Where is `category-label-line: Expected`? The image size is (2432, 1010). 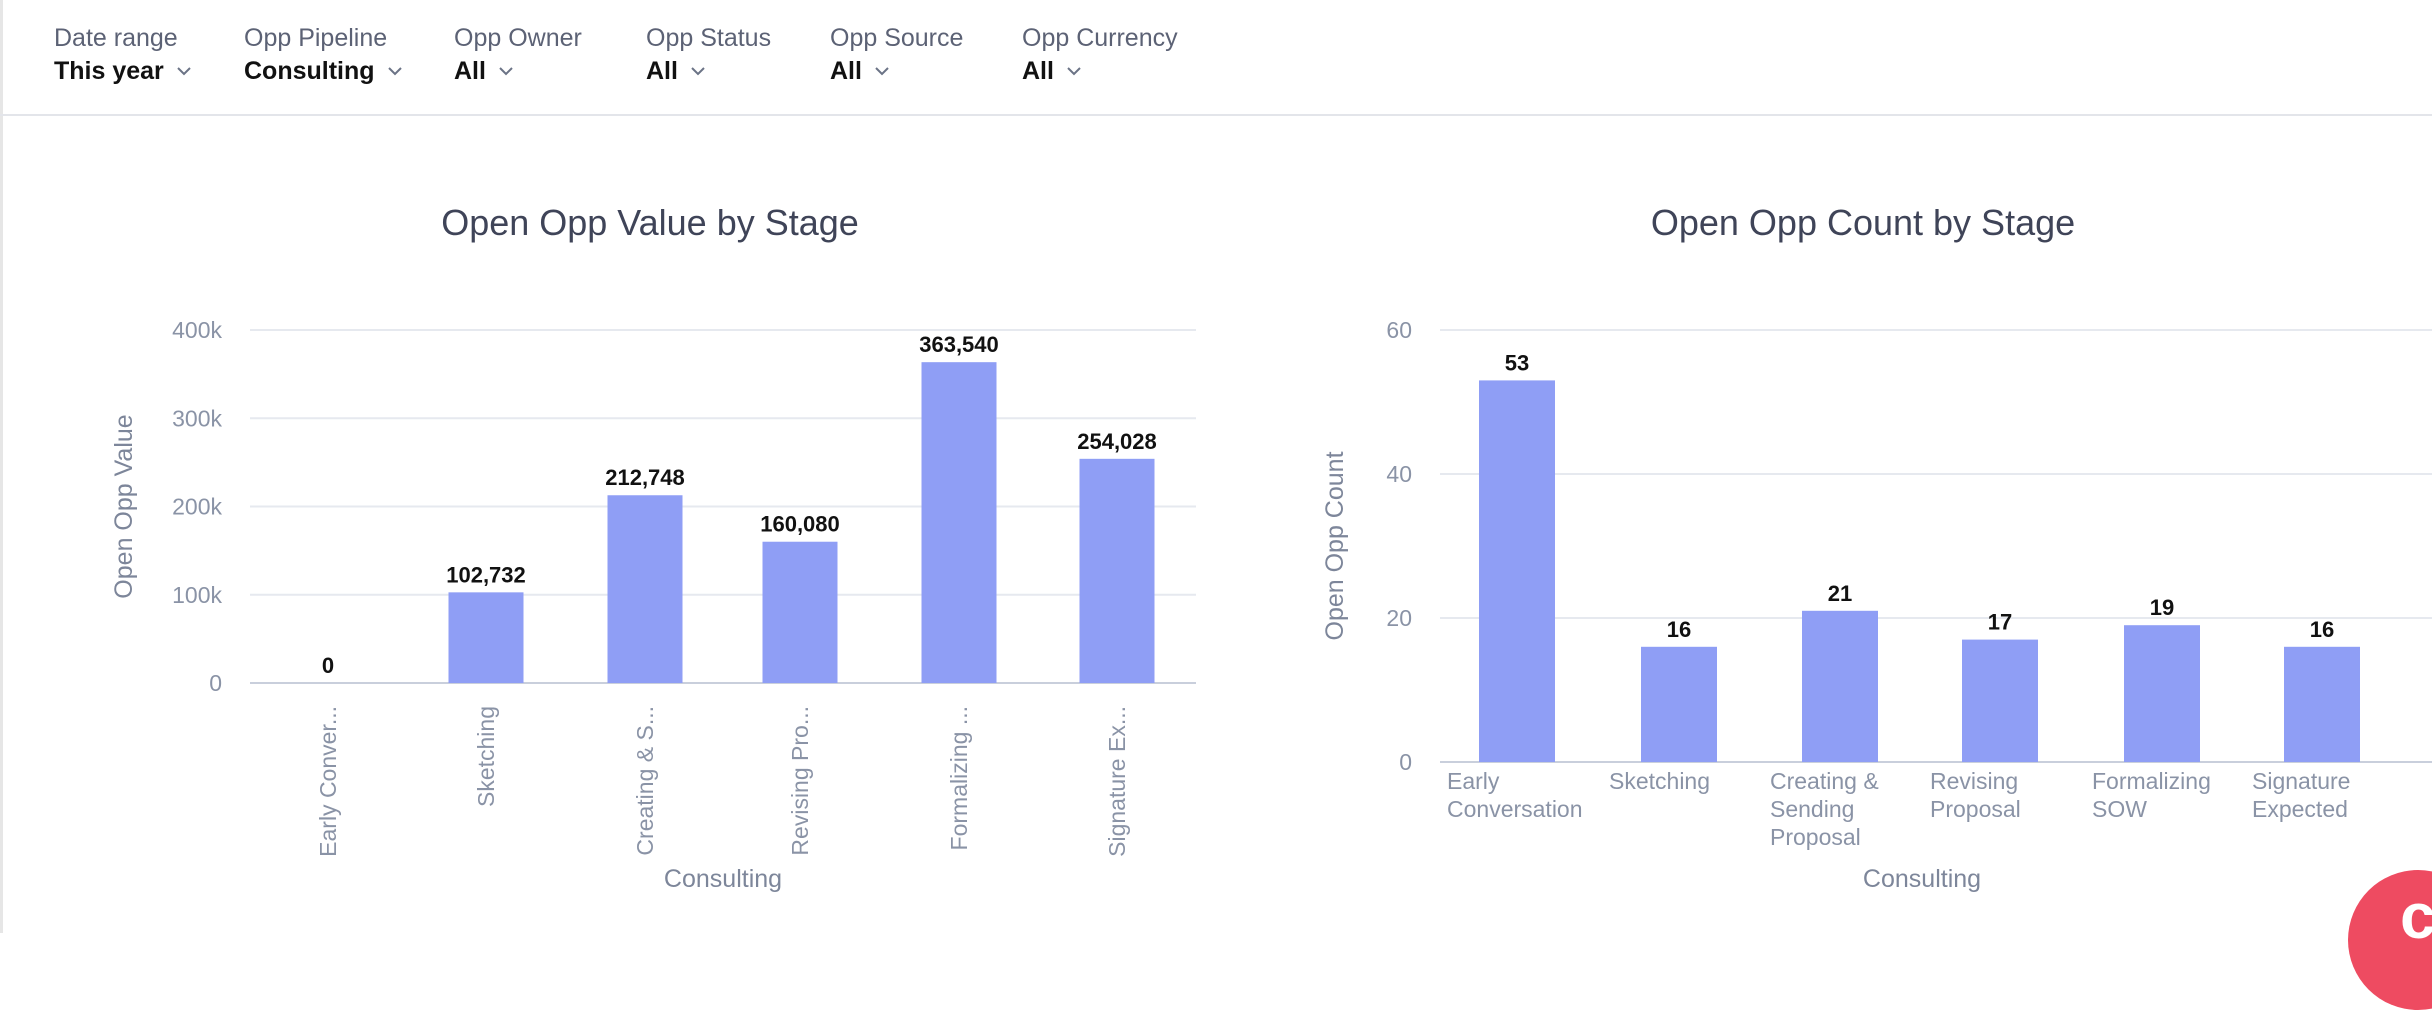 category-label-line: Expected is located at coordinates (2300, 809).